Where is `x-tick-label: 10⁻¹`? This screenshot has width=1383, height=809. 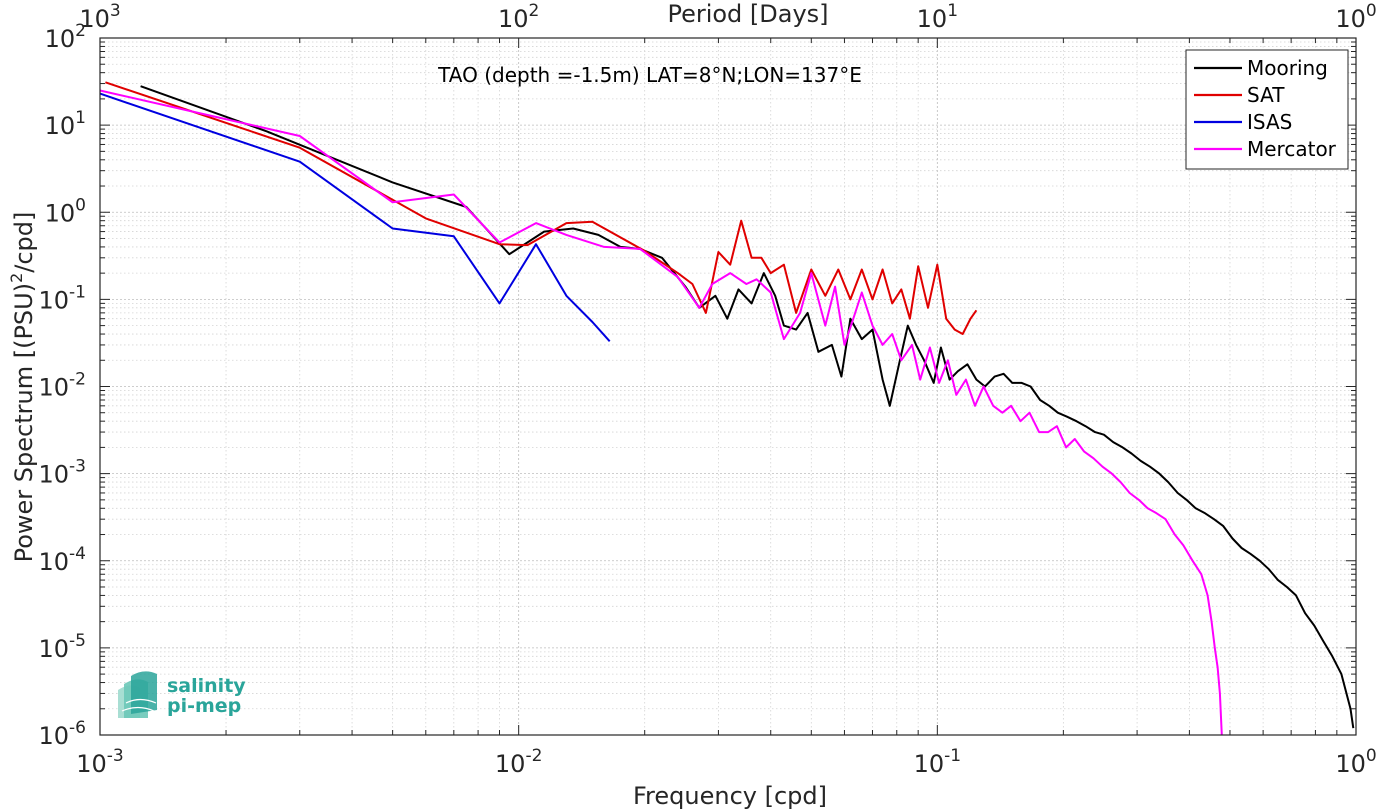
x-tick-label: 10⁻¹ is located at coordinates (938, 762).